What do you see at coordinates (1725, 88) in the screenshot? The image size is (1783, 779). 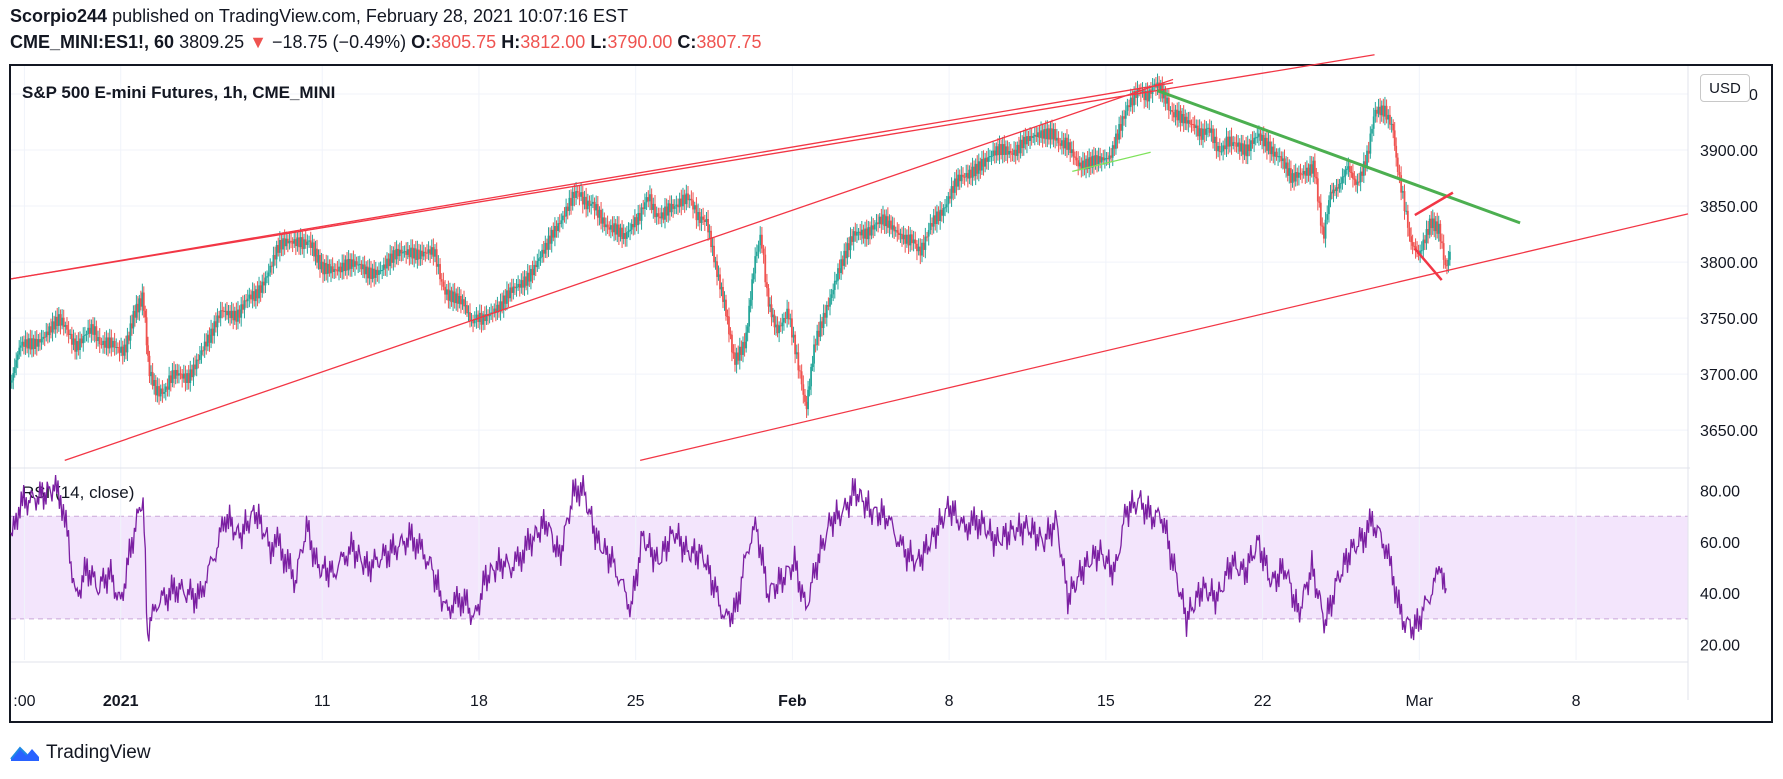 I see `currency-button: USD` at bounding box center [1725, 88].